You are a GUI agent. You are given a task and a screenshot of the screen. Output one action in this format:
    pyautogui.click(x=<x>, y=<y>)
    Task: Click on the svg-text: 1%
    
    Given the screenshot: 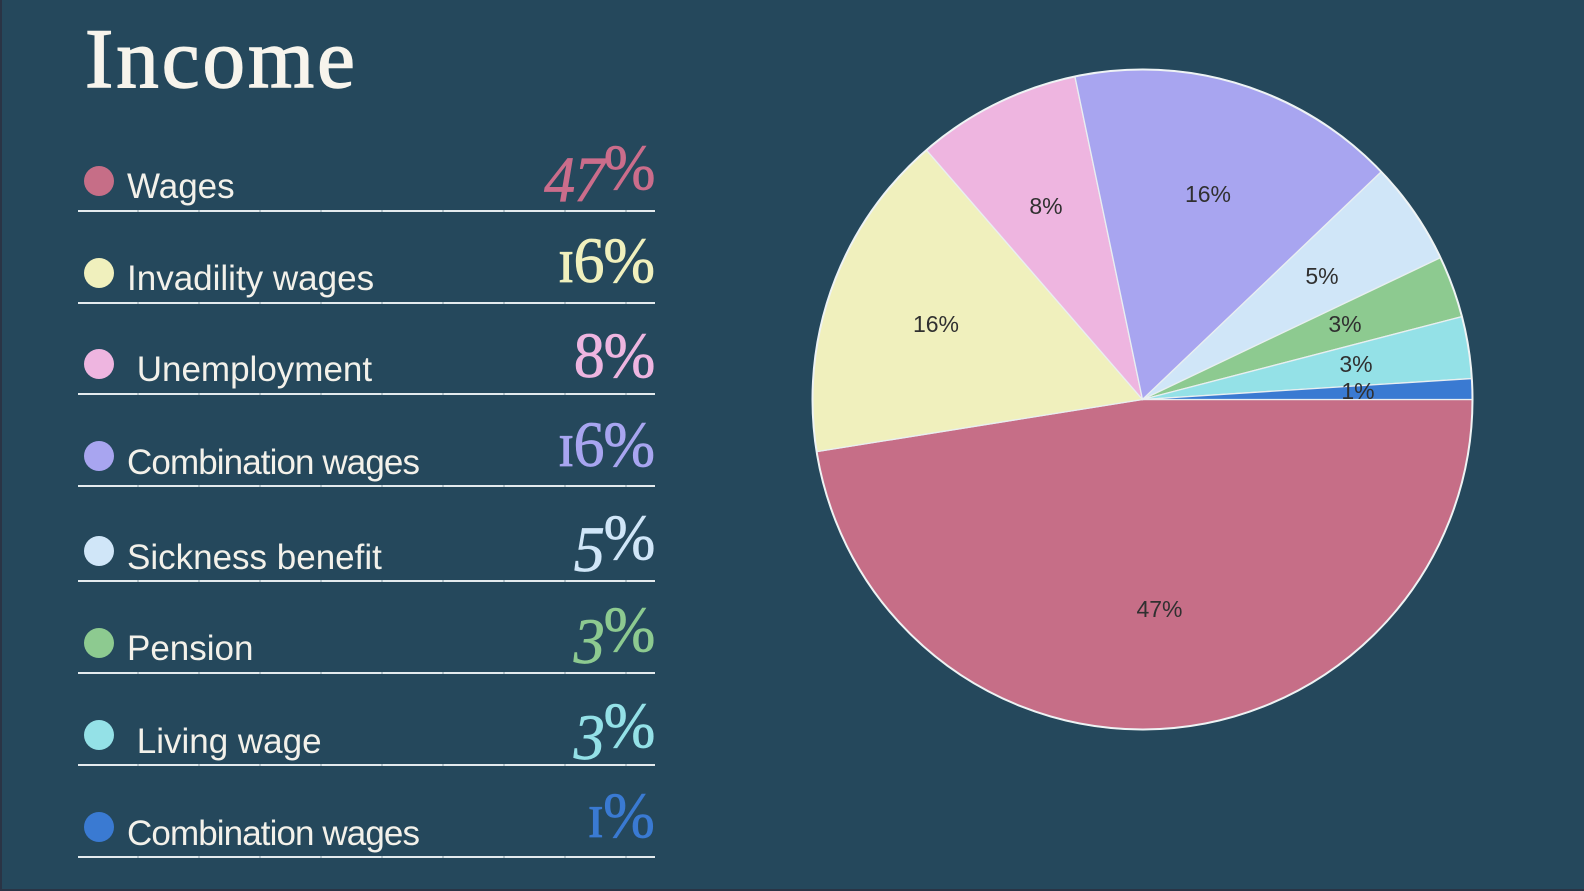 What is the action you would take?
    pyautogui.click(x=1357, y=391)
    